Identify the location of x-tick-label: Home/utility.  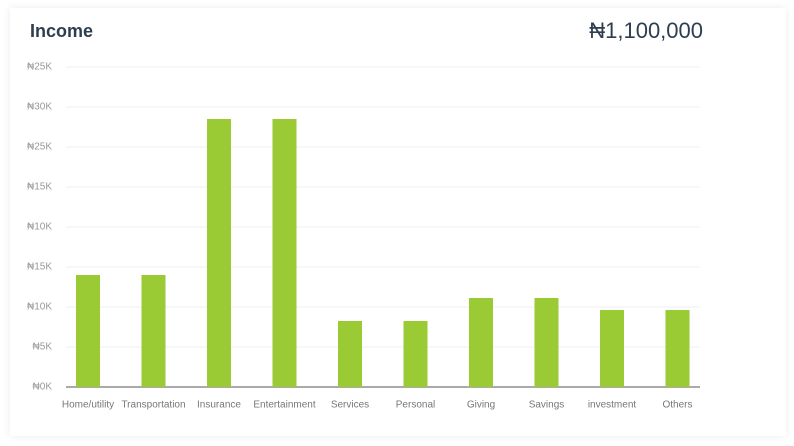
(88, 405).